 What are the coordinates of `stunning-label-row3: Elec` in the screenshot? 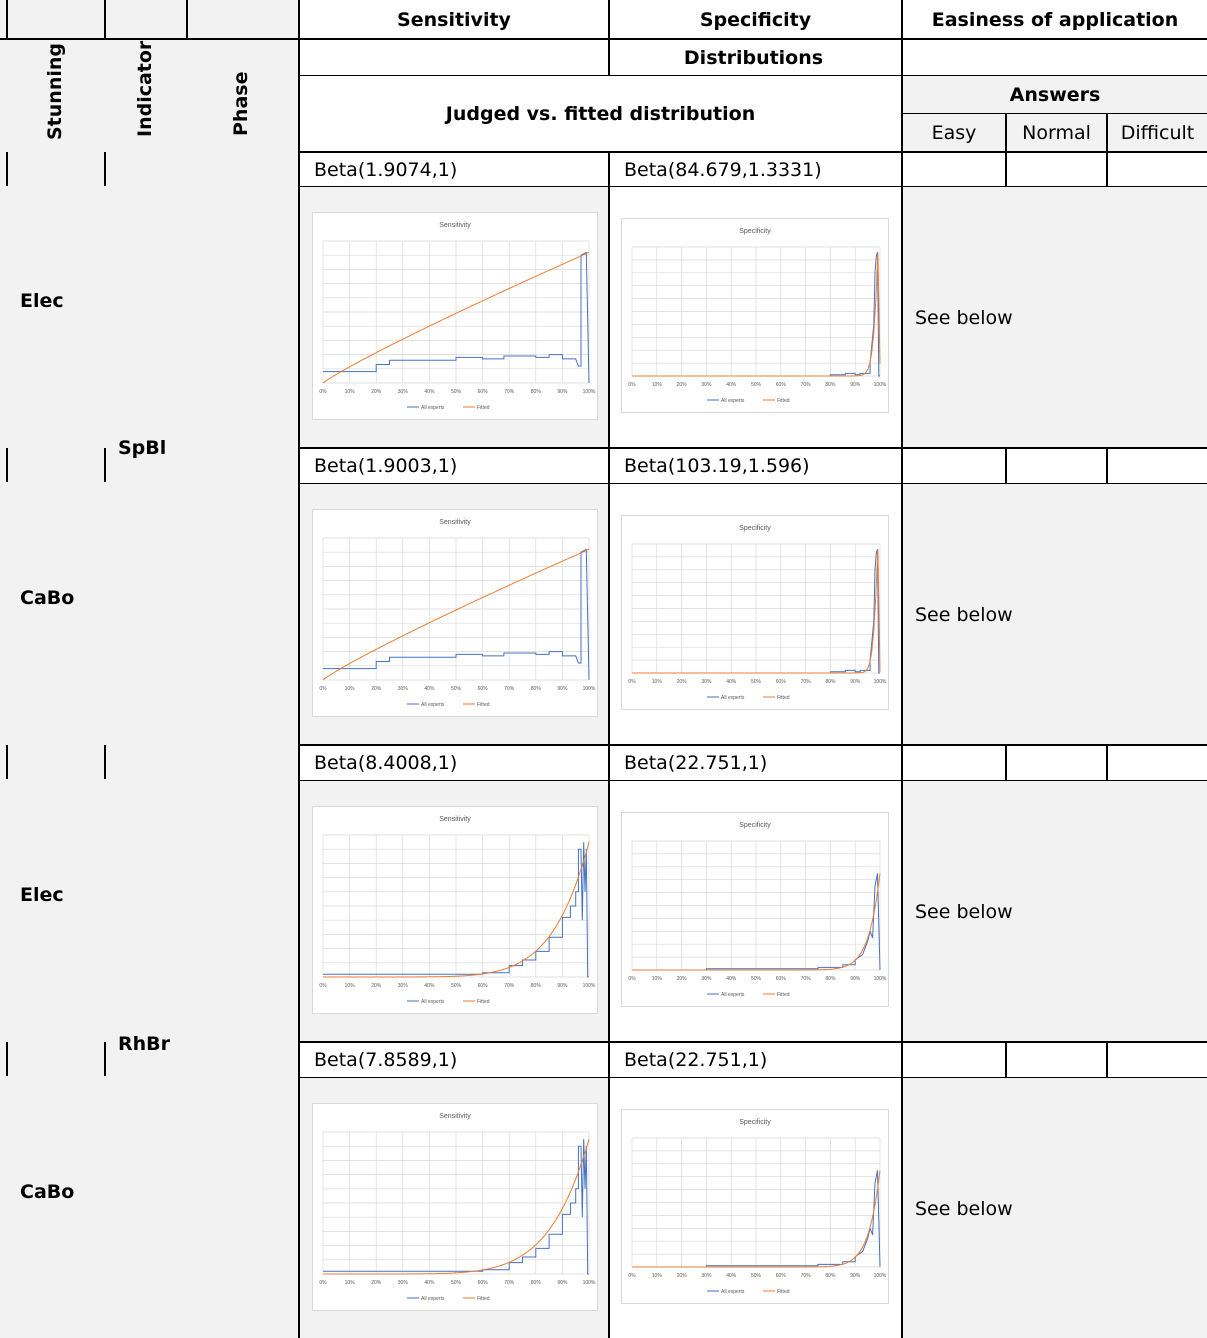 It's located at (42, 895).